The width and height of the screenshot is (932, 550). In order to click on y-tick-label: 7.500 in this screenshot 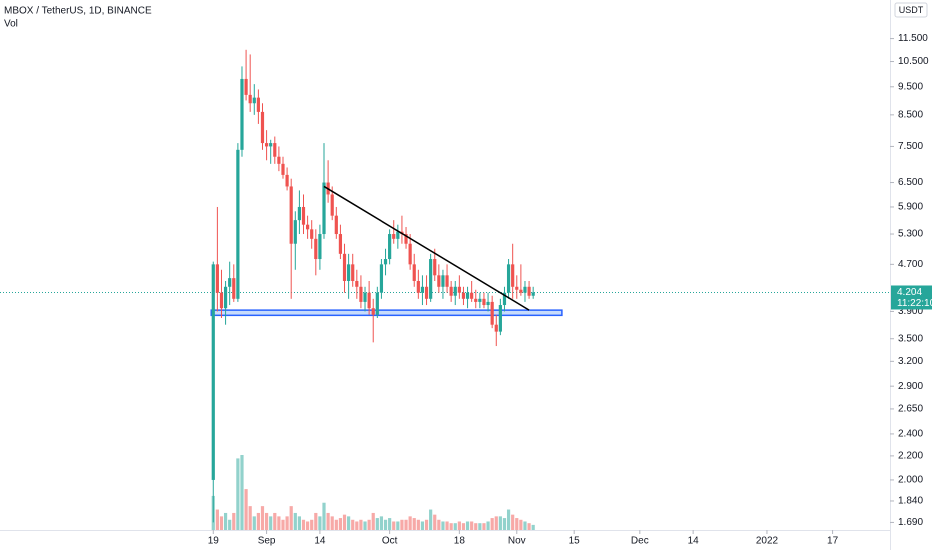, I will do `click(910, 146)`.